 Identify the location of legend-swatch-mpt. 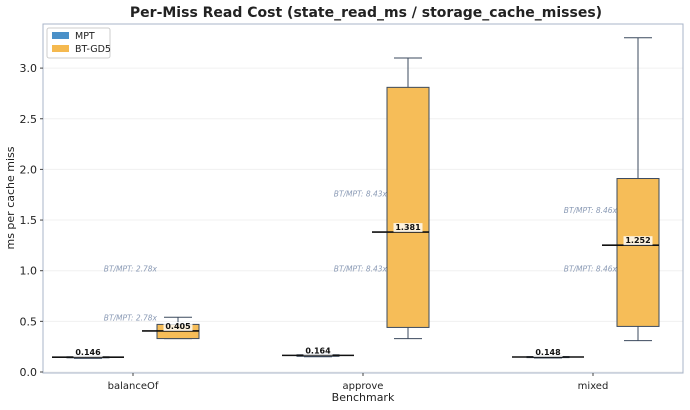
(60, 35).